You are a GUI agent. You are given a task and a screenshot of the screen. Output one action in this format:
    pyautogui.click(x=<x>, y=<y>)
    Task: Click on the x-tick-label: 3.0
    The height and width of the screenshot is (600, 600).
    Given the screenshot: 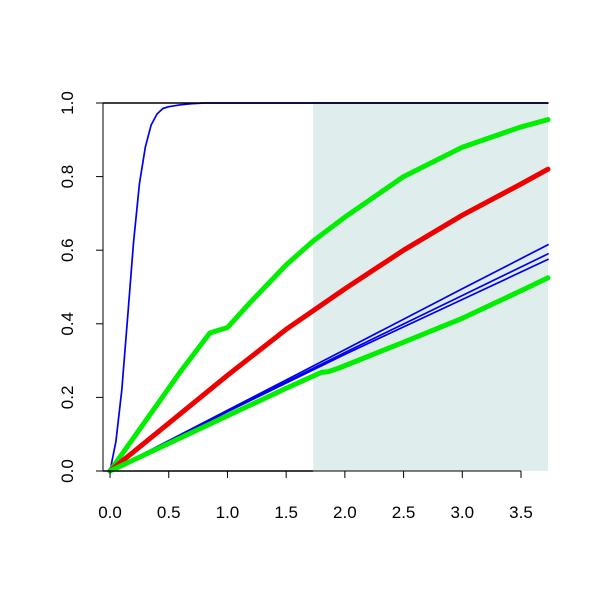 What is the action you would take?
    pyautogui.click(x=462, y=512)
    